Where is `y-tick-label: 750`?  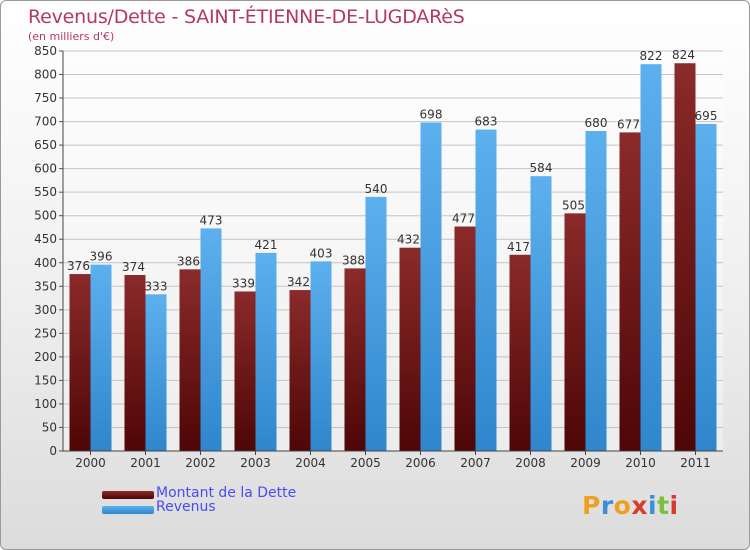
y-tick-label: 750 is located at coordinates (45, 98).